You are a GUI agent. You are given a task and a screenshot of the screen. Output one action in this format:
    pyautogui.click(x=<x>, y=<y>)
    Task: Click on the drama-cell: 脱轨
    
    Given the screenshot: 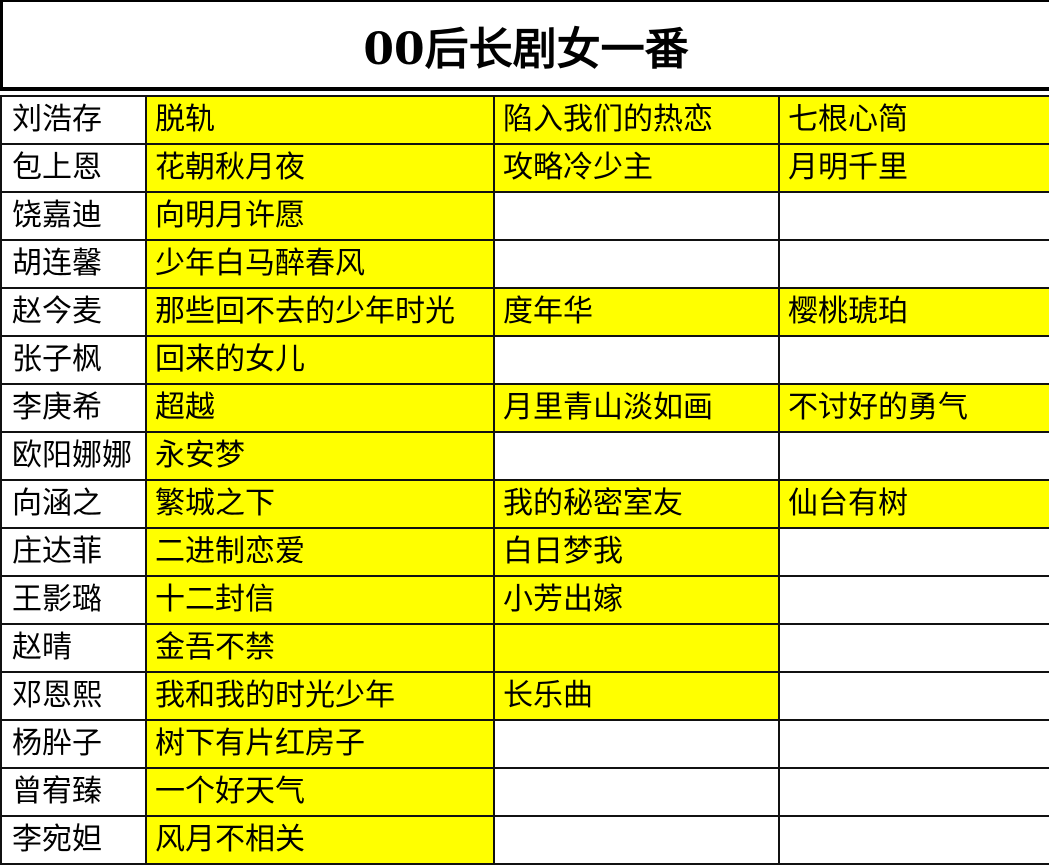 What is the action you would take?
    pyautogui.click(x=320, y=120)
    